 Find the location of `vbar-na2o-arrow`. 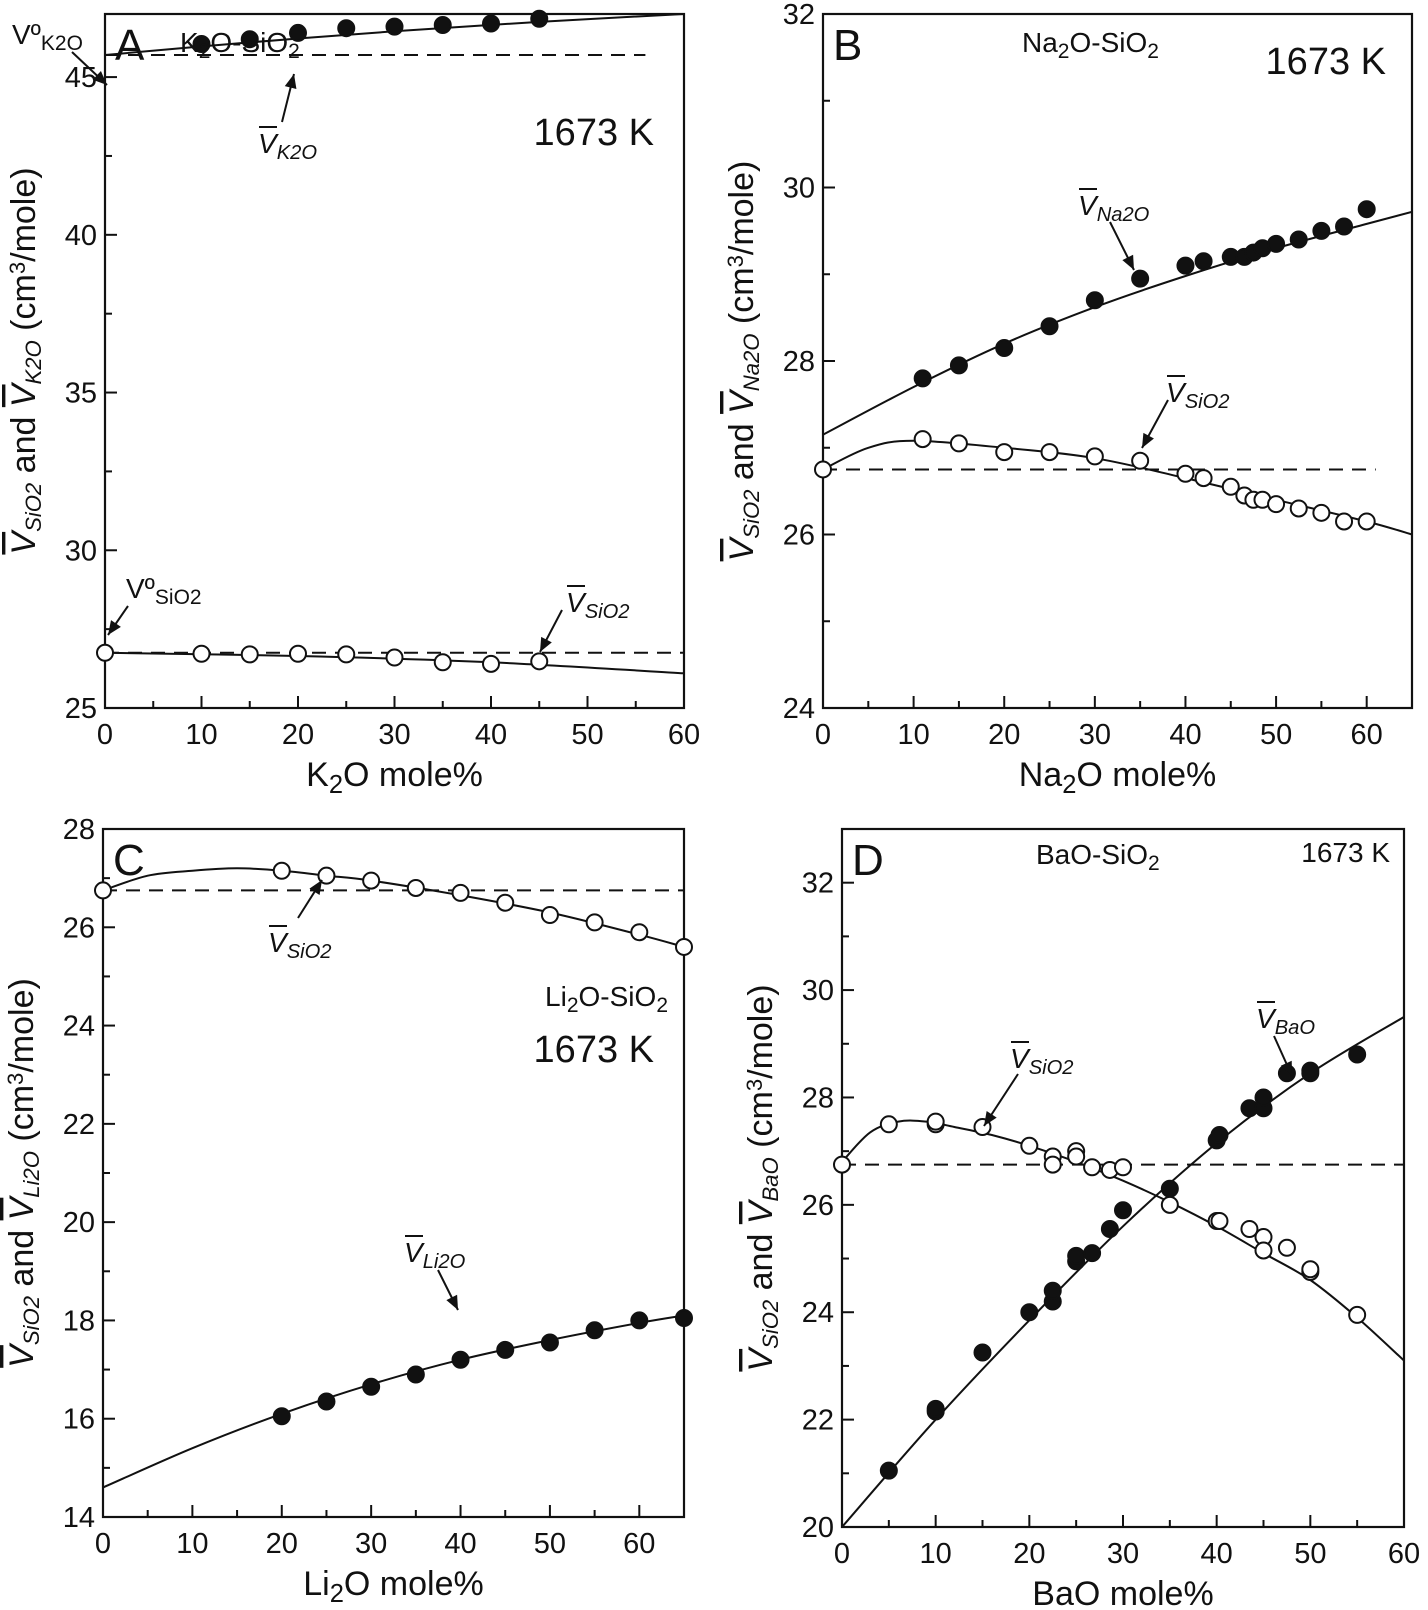

vbar-na2o-arrow is located at coordinates (1122, 246).